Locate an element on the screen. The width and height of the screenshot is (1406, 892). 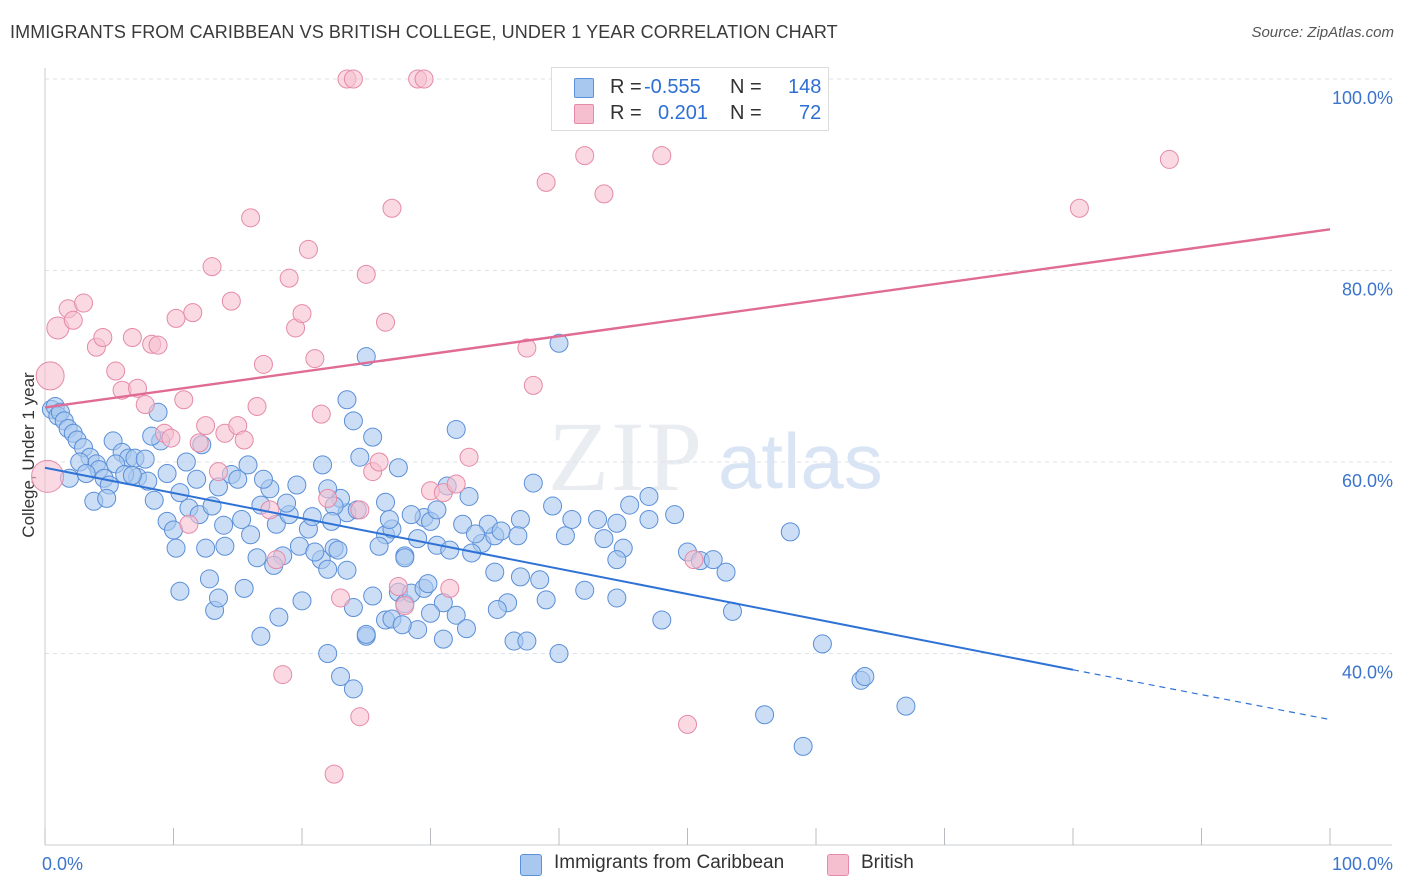
bottom-legend-label: British is located at coordinates (887, 862).